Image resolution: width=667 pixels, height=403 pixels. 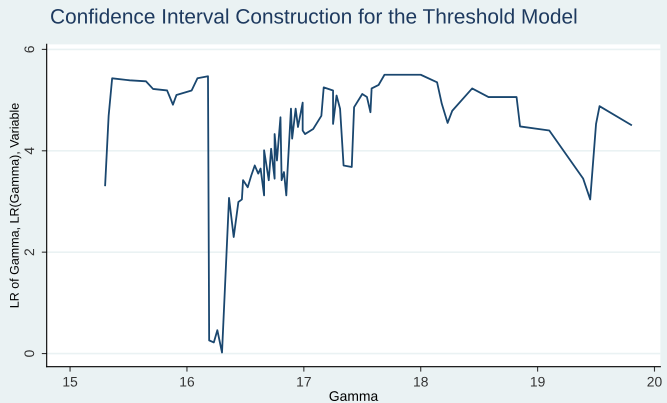 I want to click on y-tick-label: 0, so click(x=29, y=353).